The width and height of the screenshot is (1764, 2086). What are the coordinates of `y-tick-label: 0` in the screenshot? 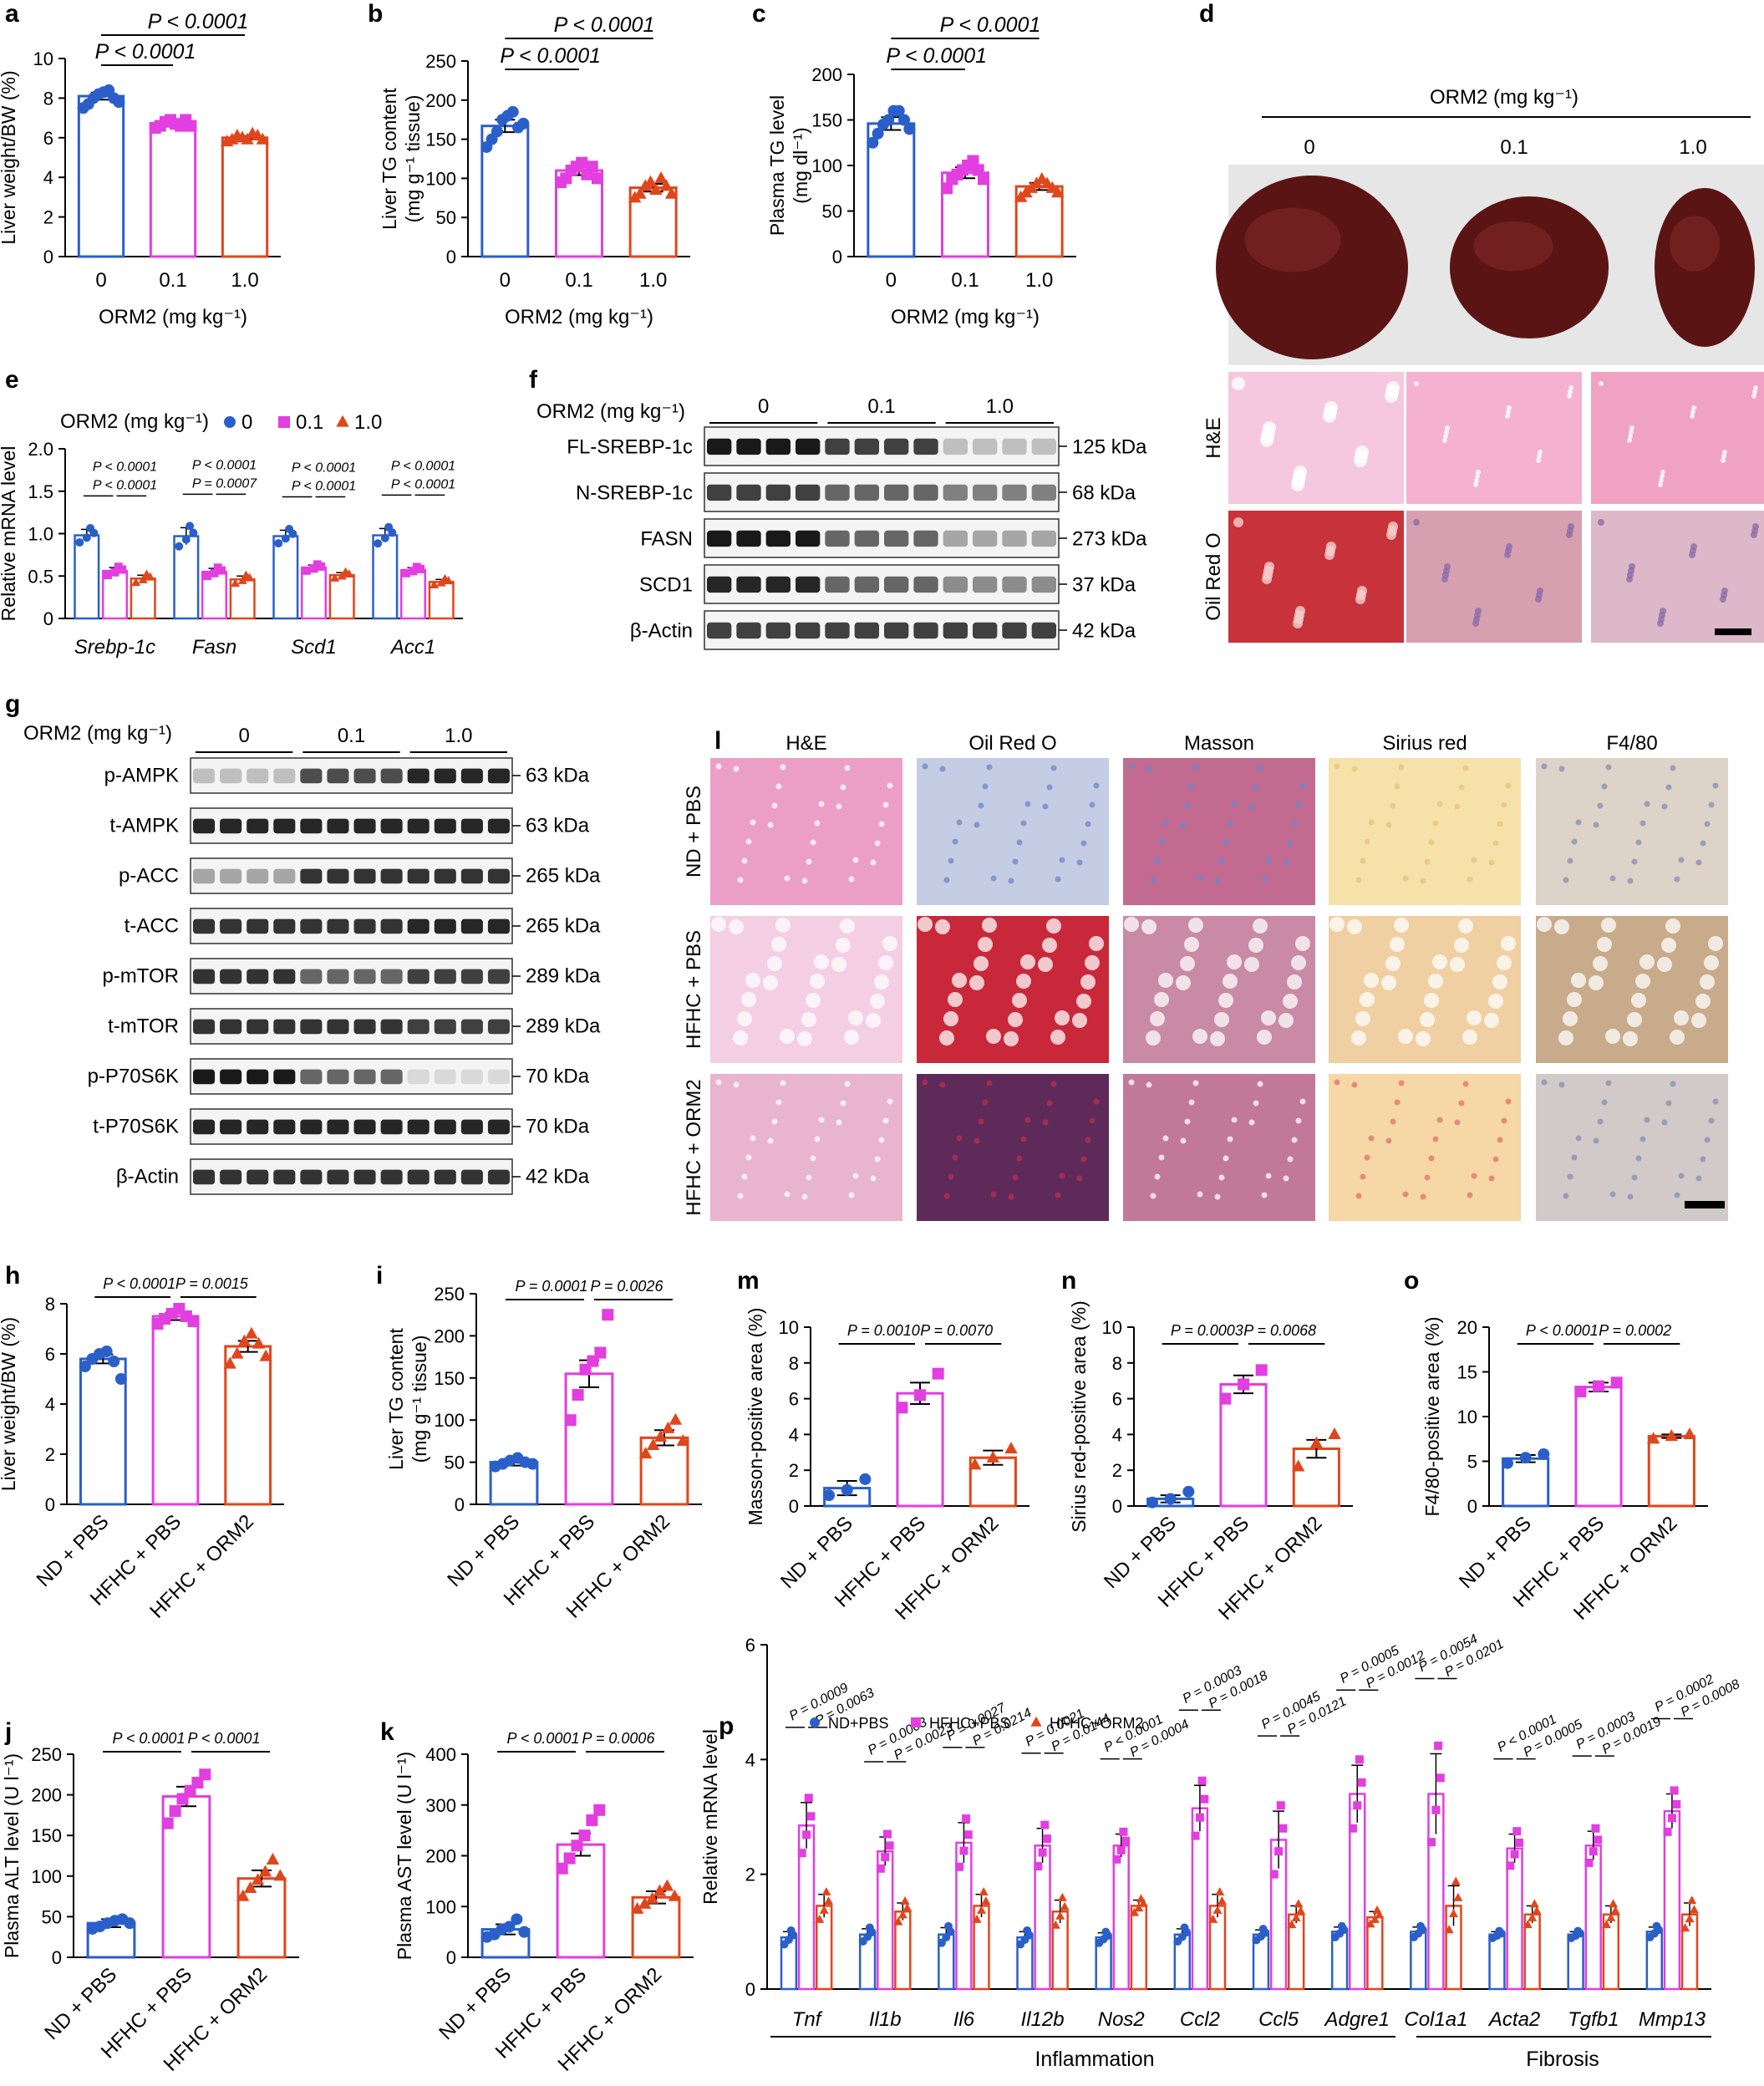 It's located at (1117, 1507).